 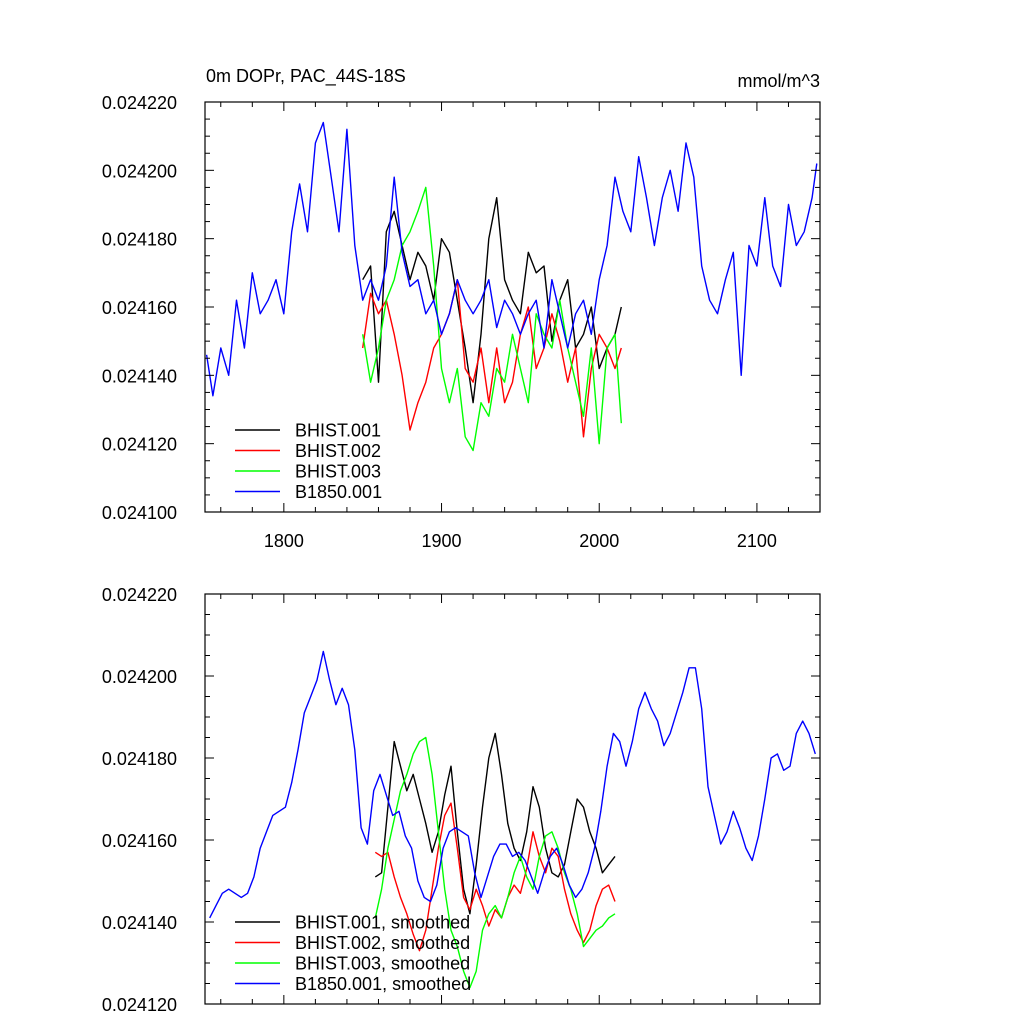 I want to click on chart-title: 0m DOPr, PAC_44S-18S, so click(x=306, y=76).